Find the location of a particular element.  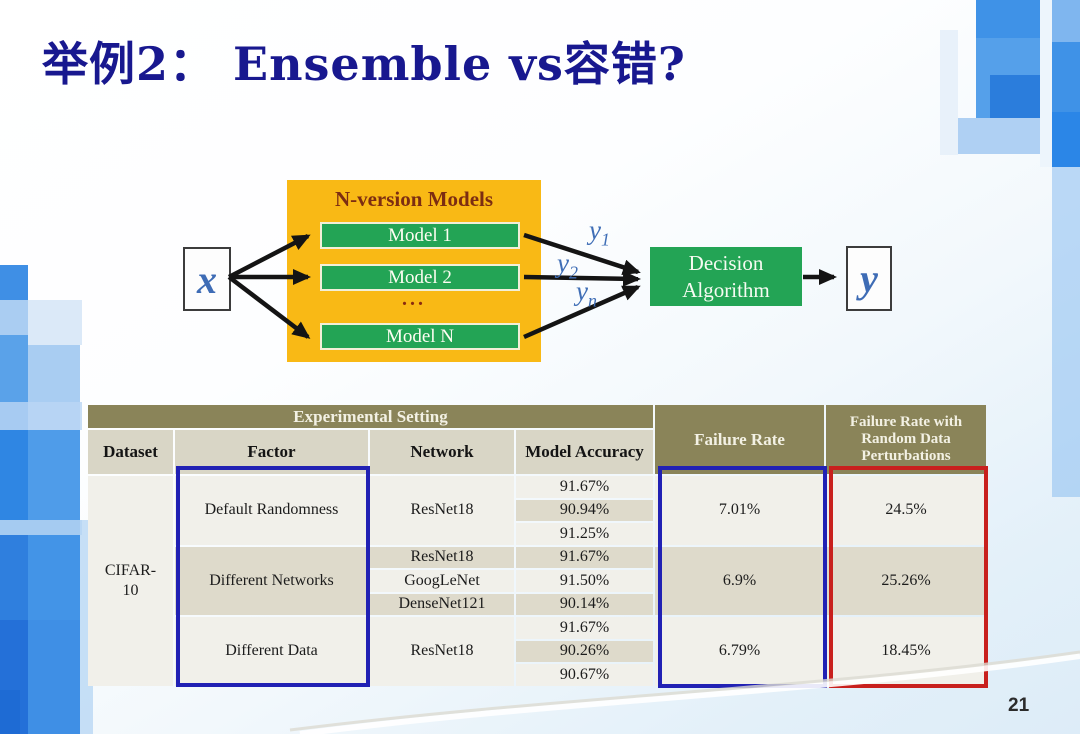

input-x-label: x is located at coordinates (207, 279).